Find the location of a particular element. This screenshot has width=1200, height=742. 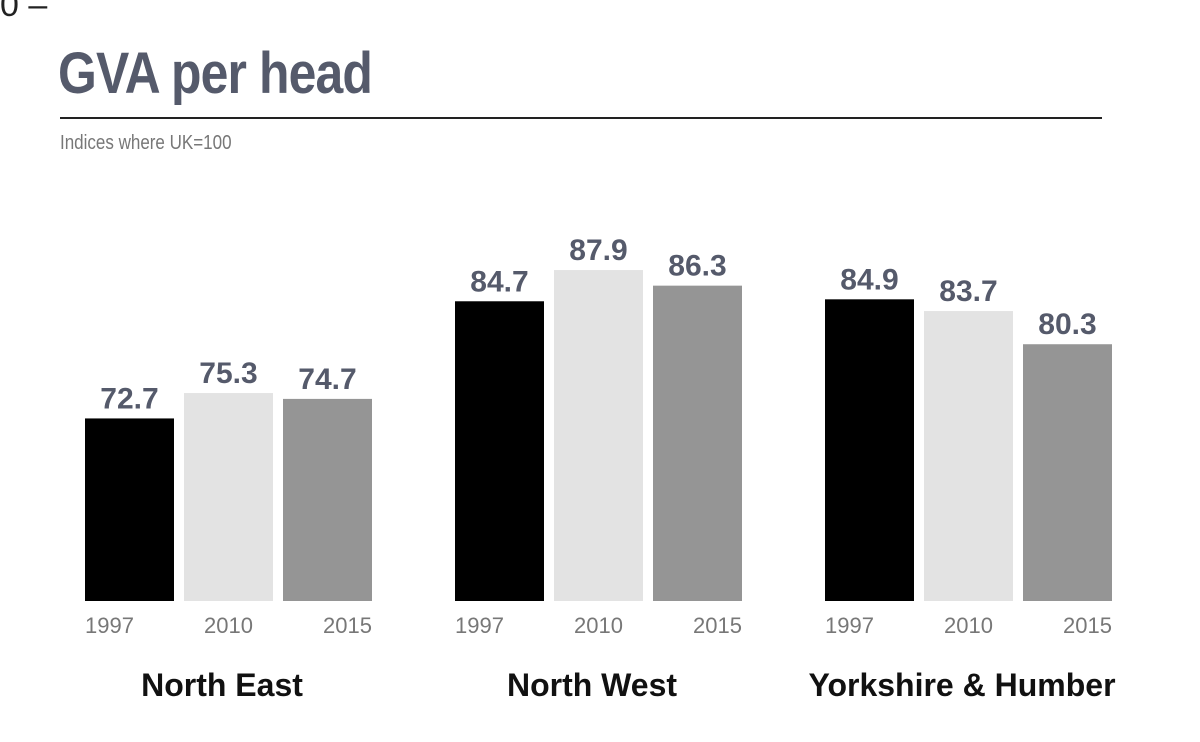

year-label-north-west-2010: 2010 is located at coordinates (598, 625).